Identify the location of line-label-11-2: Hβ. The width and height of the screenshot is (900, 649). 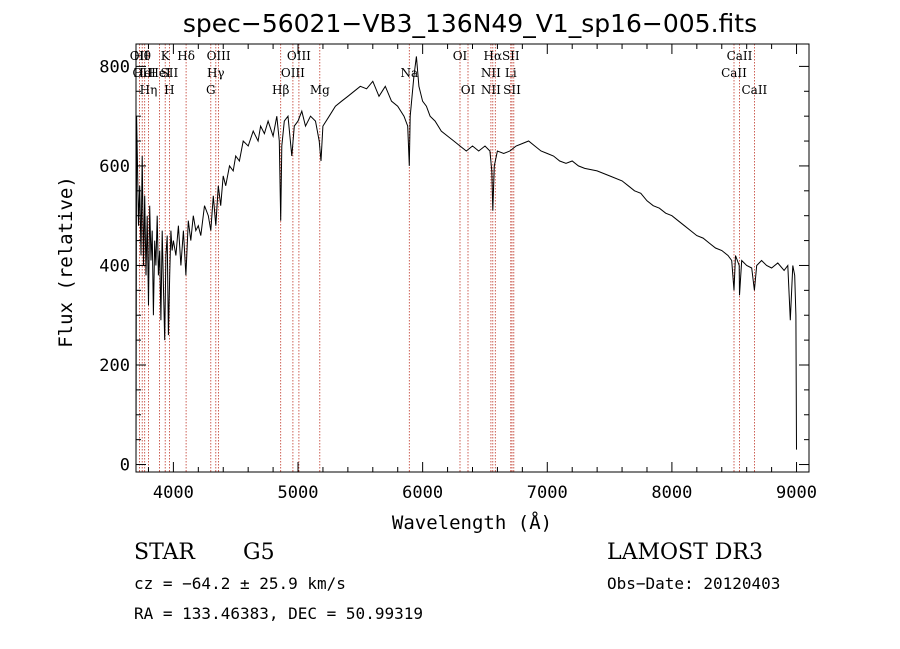
(280, 90).